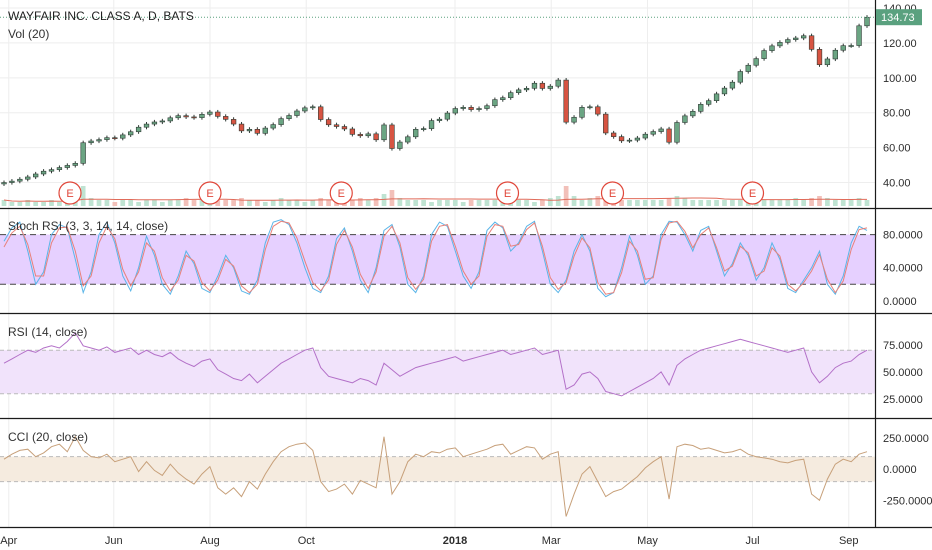  Describe the element at coordinates (435, 257) in the screenshot. I see `stoch-rsi-line-d` at that location.